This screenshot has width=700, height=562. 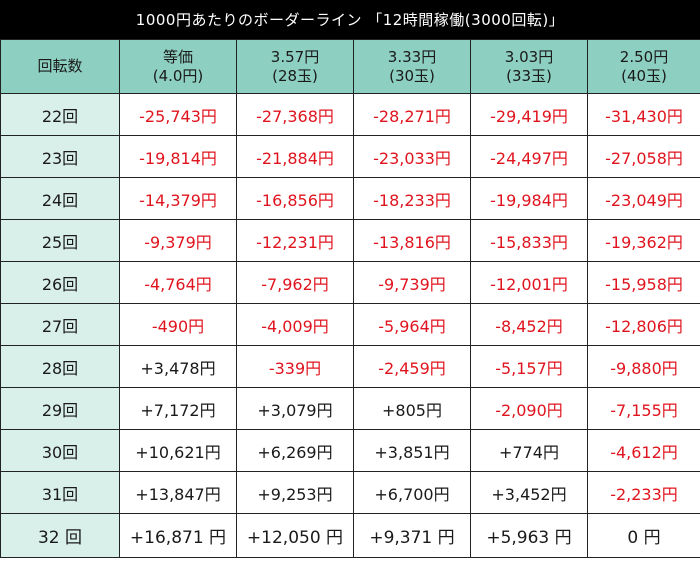 I want to click on table-cell: -7,155円, so click(x=643, y=408).